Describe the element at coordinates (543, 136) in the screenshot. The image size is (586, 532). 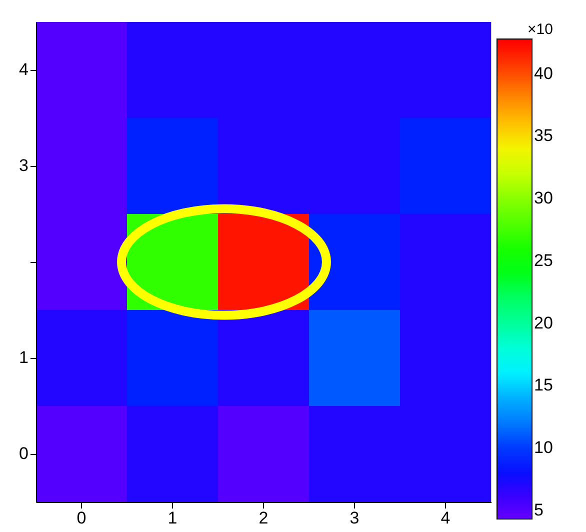
I see `color-bar-label: 35` at that location.